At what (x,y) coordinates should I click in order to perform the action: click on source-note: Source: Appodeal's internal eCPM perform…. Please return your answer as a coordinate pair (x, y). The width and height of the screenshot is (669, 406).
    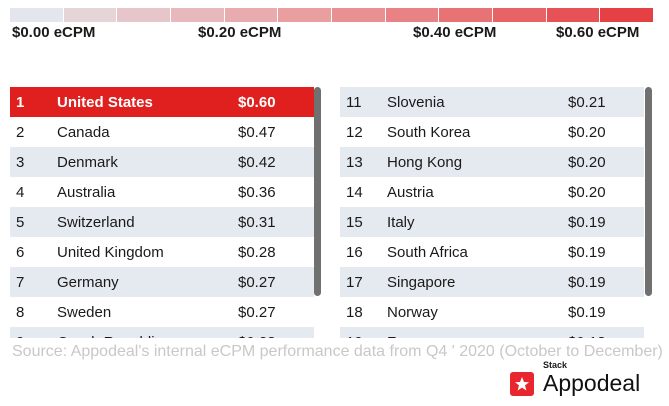
    Looking at the image, I should click on (337, 351).